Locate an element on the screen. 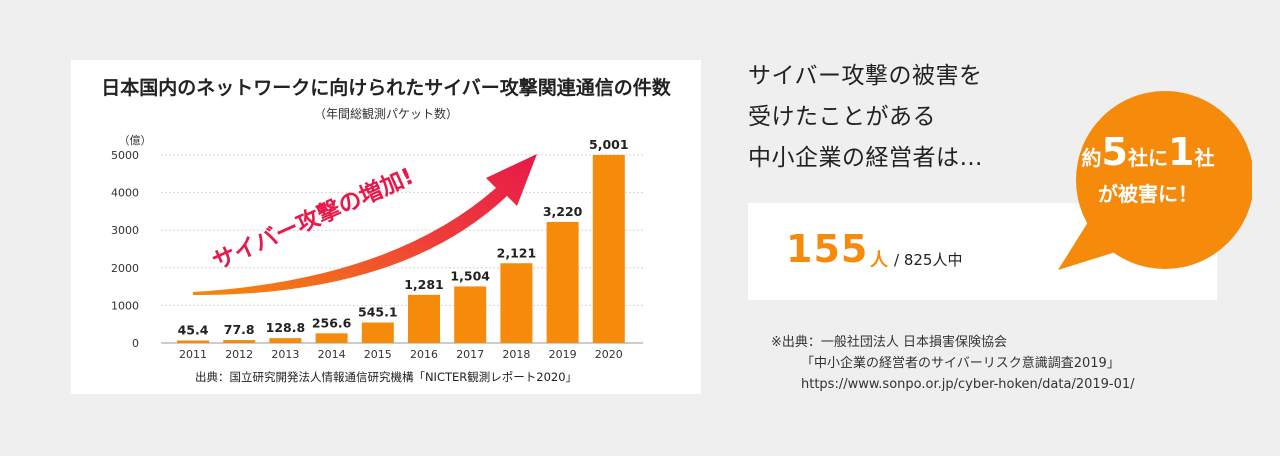  data-label-2016: 1,281 is located at coordinates (424, 284).